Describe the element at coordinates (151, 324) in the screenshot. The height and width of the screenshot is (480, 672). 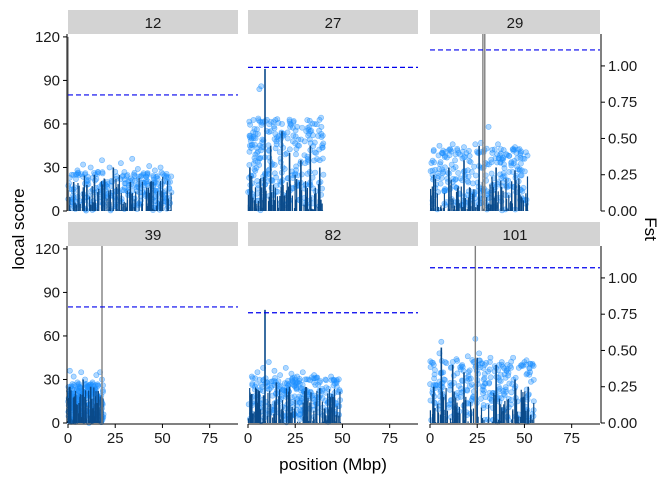
I see `panel-39: 39` at that location.